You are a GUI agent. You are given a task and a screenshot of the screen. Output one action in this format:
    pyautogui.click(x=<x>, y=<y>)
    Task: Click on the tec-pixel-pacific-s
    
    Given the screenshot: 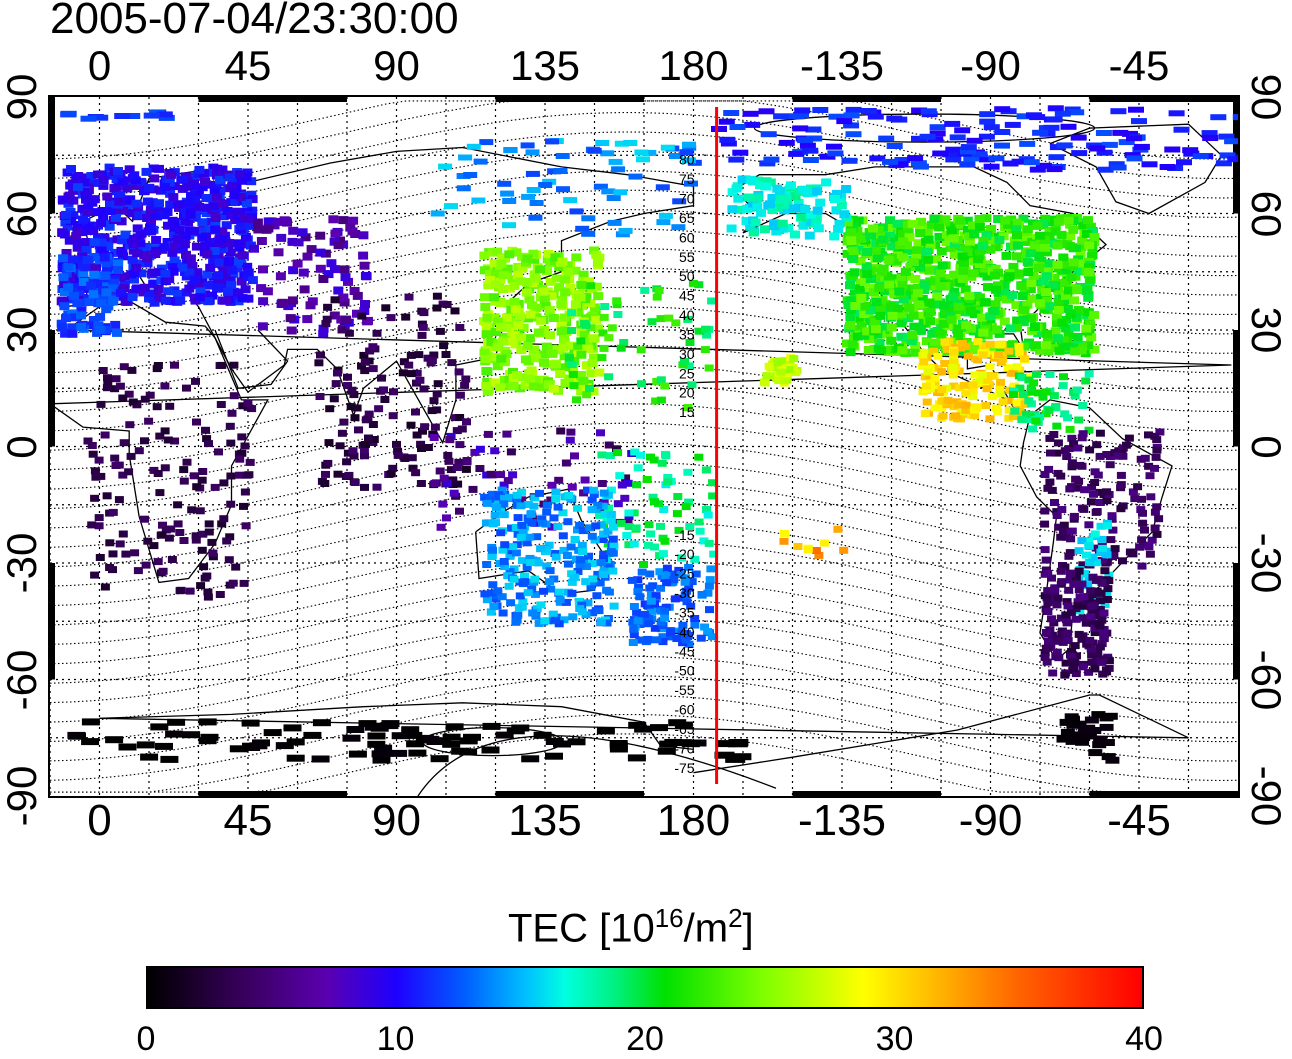 What is the action you would take?
    pyautogui.click(x=660, y=526)
    